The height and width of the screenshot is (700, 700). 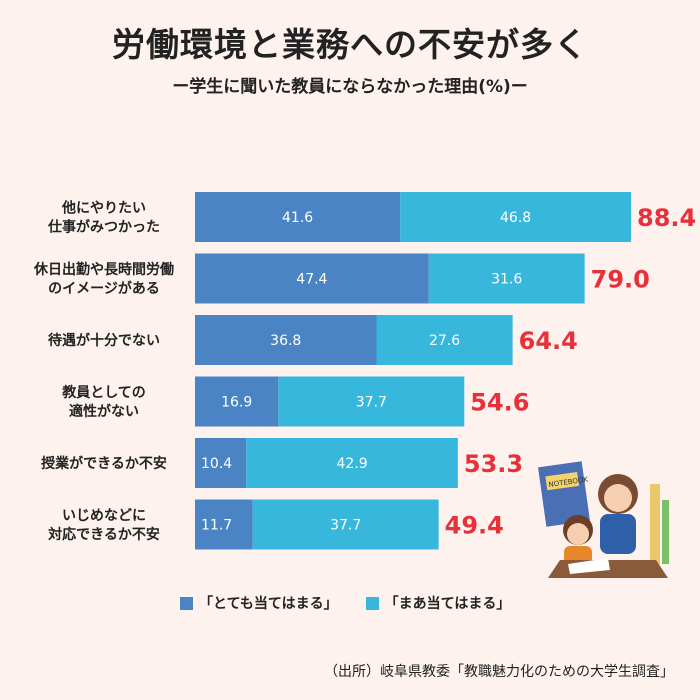 I want to click on category-label: 教員としての, so click(x=104, y=392).